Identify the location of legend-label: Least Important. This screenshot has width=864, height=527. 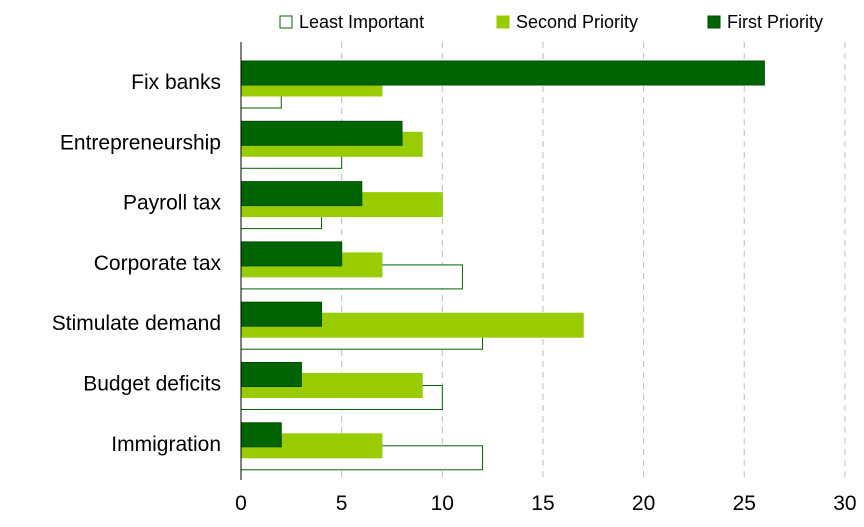
(361, 22).